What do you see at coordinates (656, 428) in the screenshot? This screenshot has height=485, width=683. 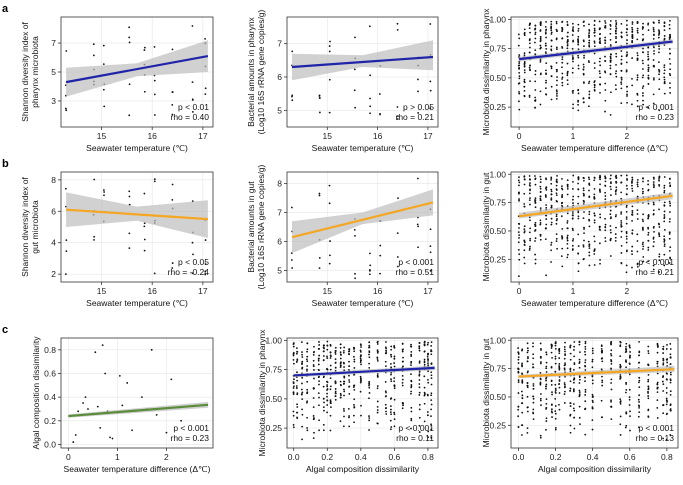 I see `p-value-label: p < 0.001` at bounding box center [656, 428].